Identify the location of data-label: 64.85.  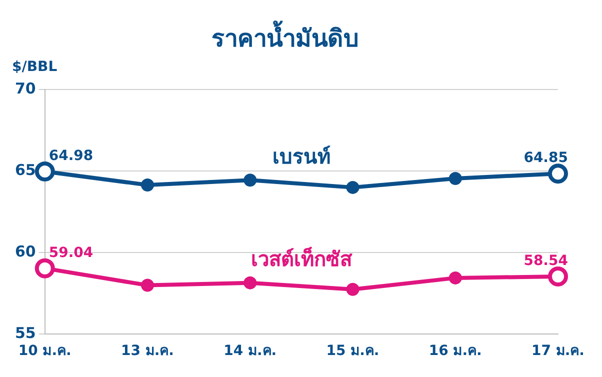
(546, 158).